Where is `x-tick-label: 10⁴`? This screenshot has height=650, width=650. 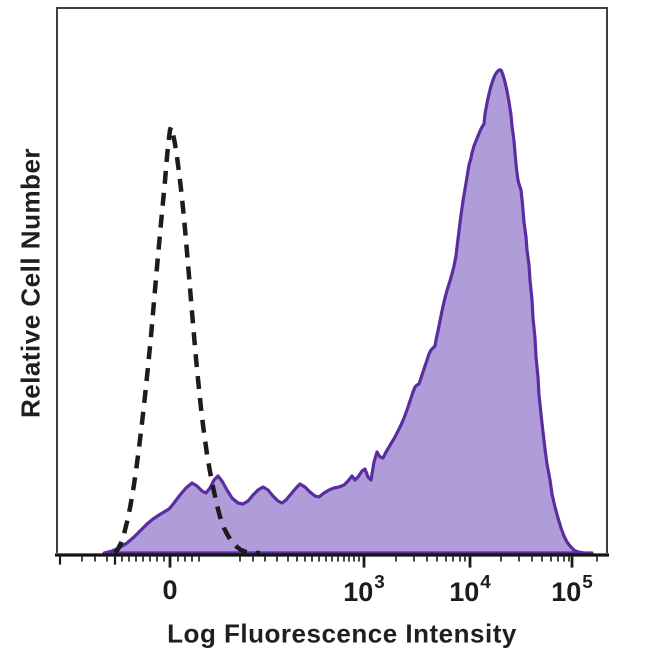
x-tick-label: 10⁴ is located at coordinates (470, 589).